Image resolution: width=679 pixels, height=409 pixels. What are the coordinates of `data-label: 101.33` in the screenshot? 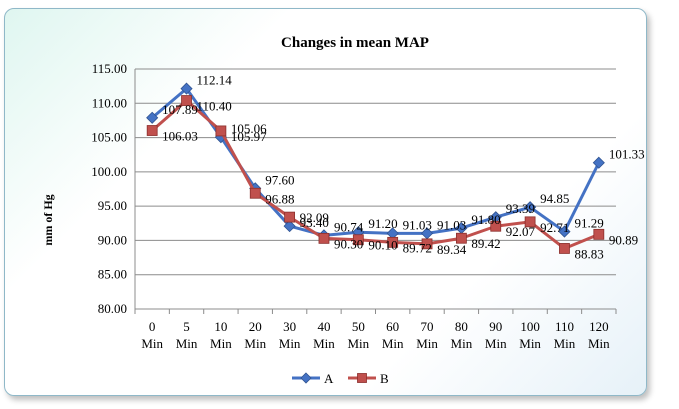 It's located at (627, 154).